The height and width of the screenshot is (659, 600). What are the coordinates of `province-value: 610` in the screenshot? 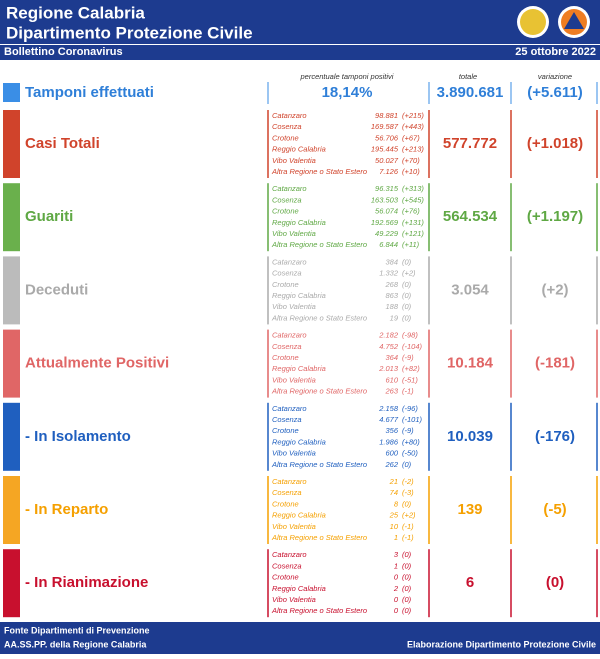 It's located at (391, 379).